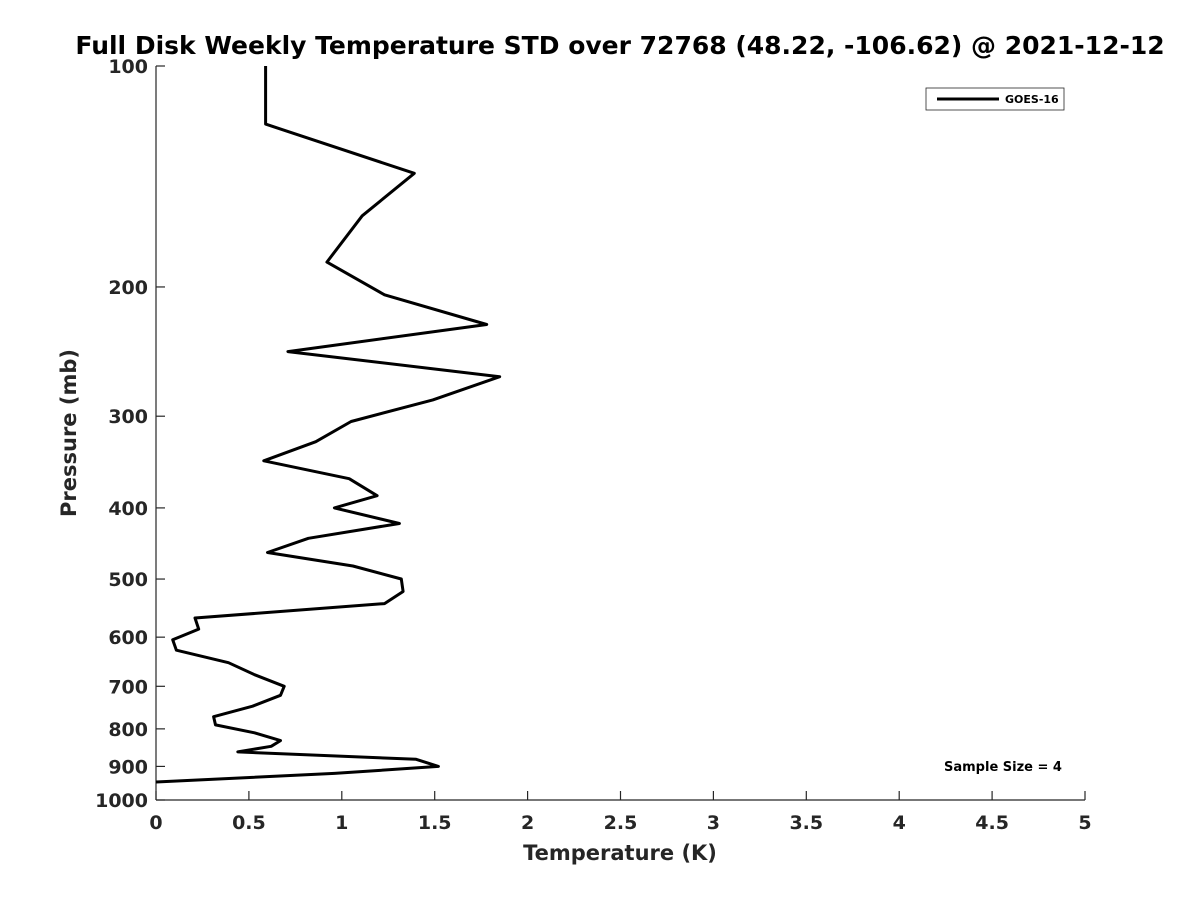 The width and height of the screenshot is (1200, 900). Describe the element at coordinates (128, 767) in the screenshot. I see `y-tick-label: 900` at that location.